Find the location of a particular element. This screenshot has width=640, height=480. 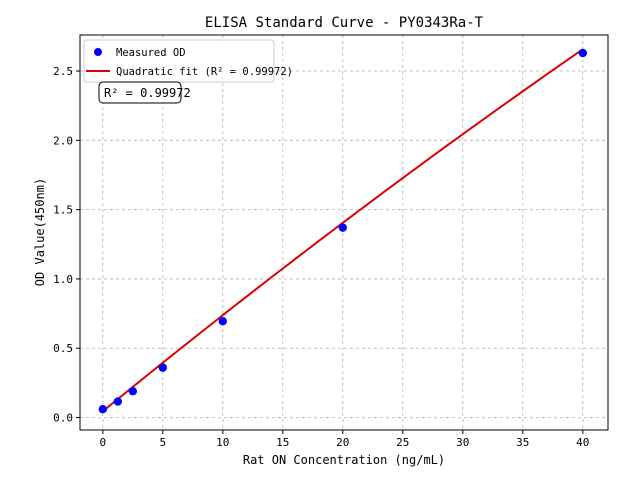

x-axis-ticks: 0 5 10 15 20 25 30 35 40 is located at coordinates (344, 439).